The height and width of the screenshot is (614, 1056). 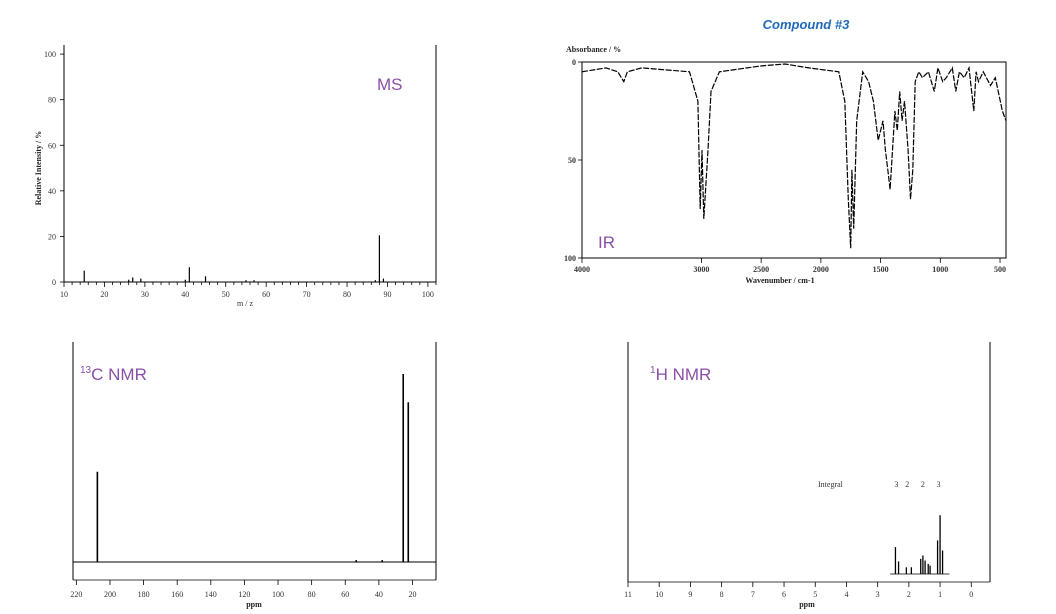 What do you see at coordinates (185, 294) in the screenshot?
I see `ms-x-tick-label: 40` at bounding box center [185, 294].